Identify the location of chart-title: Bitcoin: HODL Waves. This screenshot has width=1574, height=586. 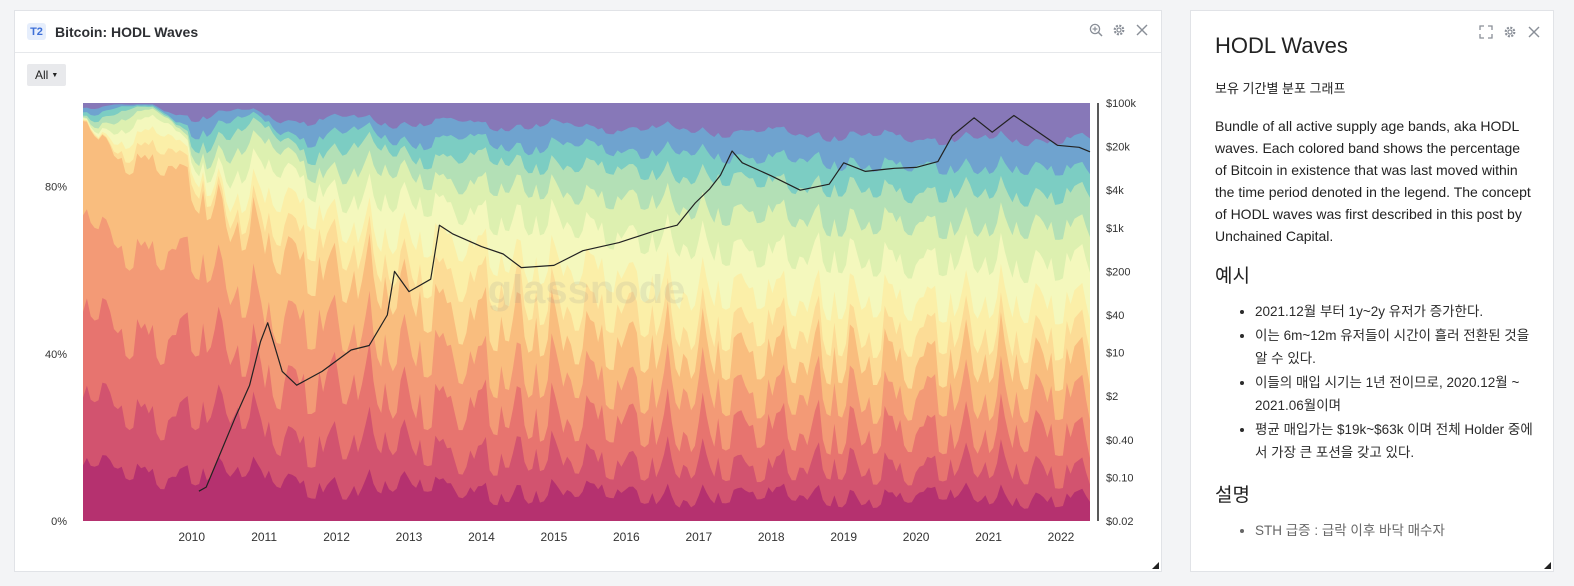
(127, 31).